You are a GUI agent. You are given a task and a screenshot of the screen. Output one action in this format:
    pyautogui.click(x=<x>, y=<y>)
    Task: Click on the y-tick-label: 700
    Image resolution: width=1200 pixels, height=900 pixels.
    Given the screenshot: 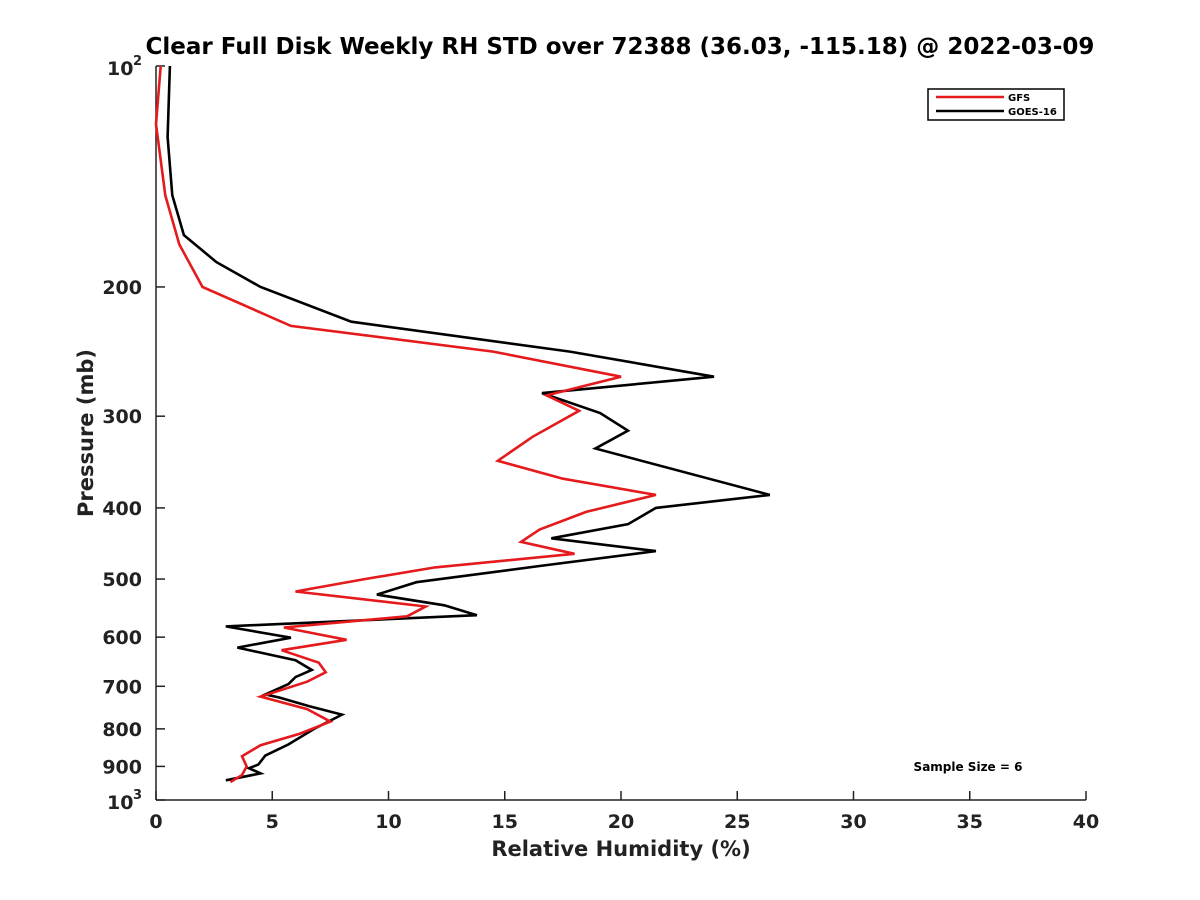 What is the action you would take?
    pyautogui.click(x=122, y=687)
    